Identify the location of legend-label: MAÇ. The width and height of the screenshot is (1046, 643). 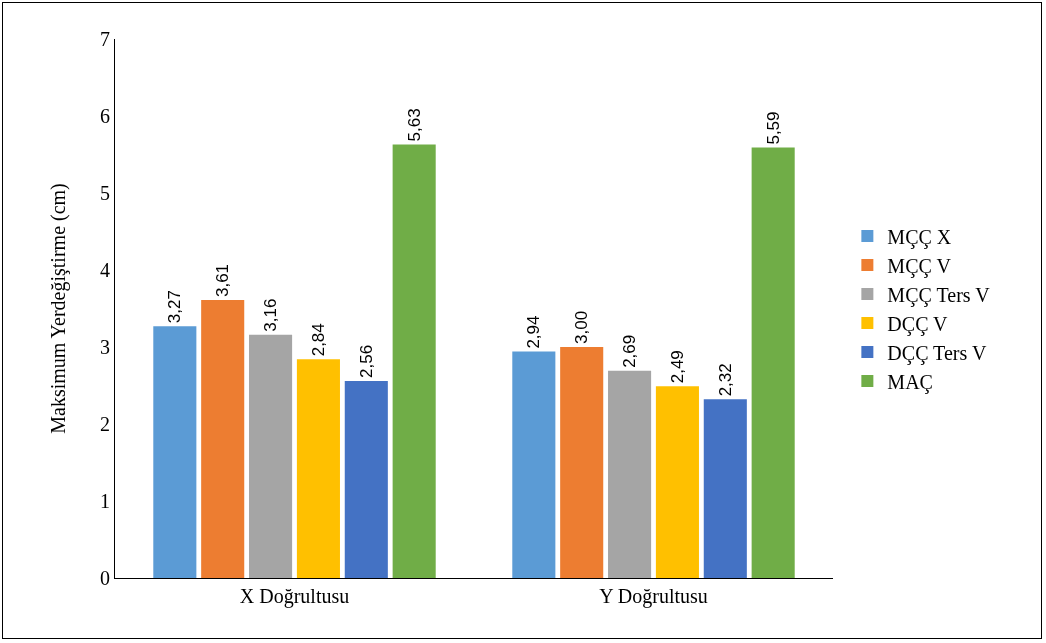
(910, 382).